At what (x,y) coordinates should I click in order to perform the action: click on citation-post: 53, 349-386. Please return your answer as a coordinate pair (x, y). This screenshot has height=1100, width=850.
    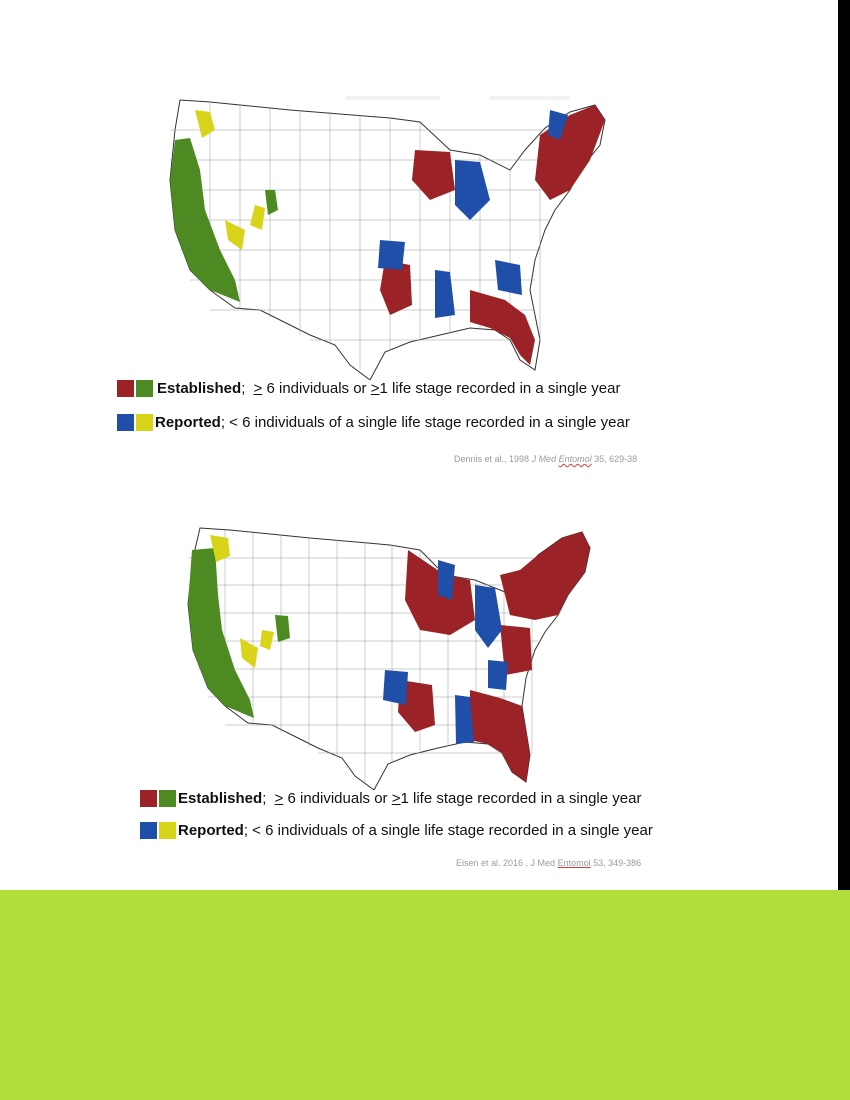
    Looking at the image, I should click on (616, 863).